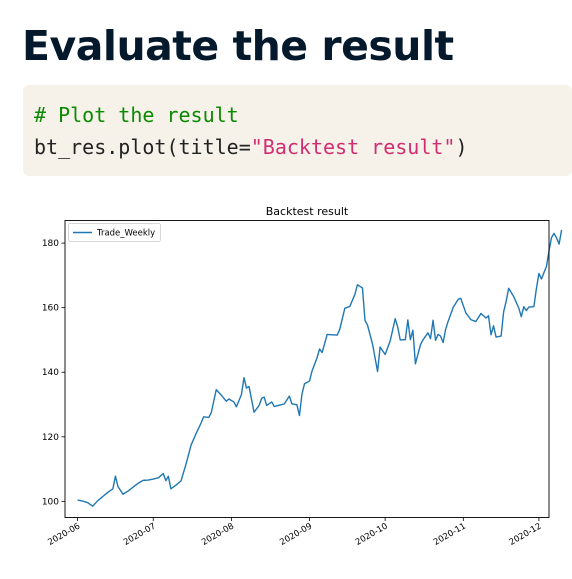 The image size is (572, 579). What do you see at coordinates (461, 147) in the screenshot?
I see `code-call-suffix: )` at bounding box center [461, 147].